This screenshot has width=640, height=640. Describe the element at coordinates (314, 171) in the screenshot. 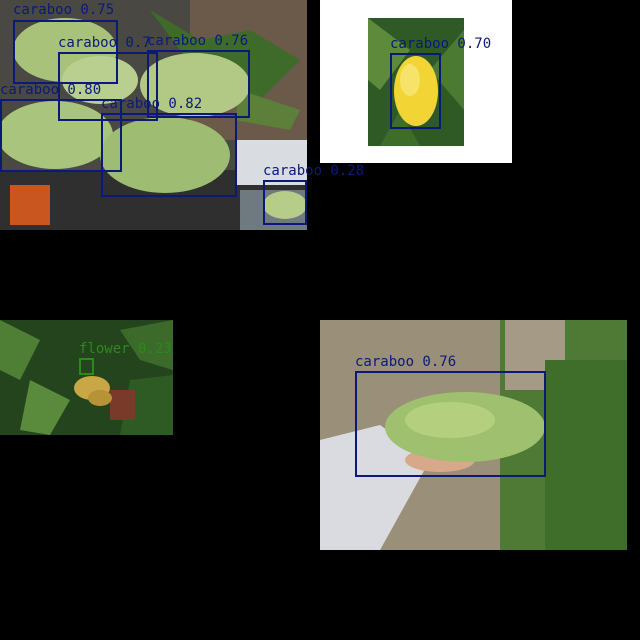

I see `detection-label: caraboo 0.28` at that location.